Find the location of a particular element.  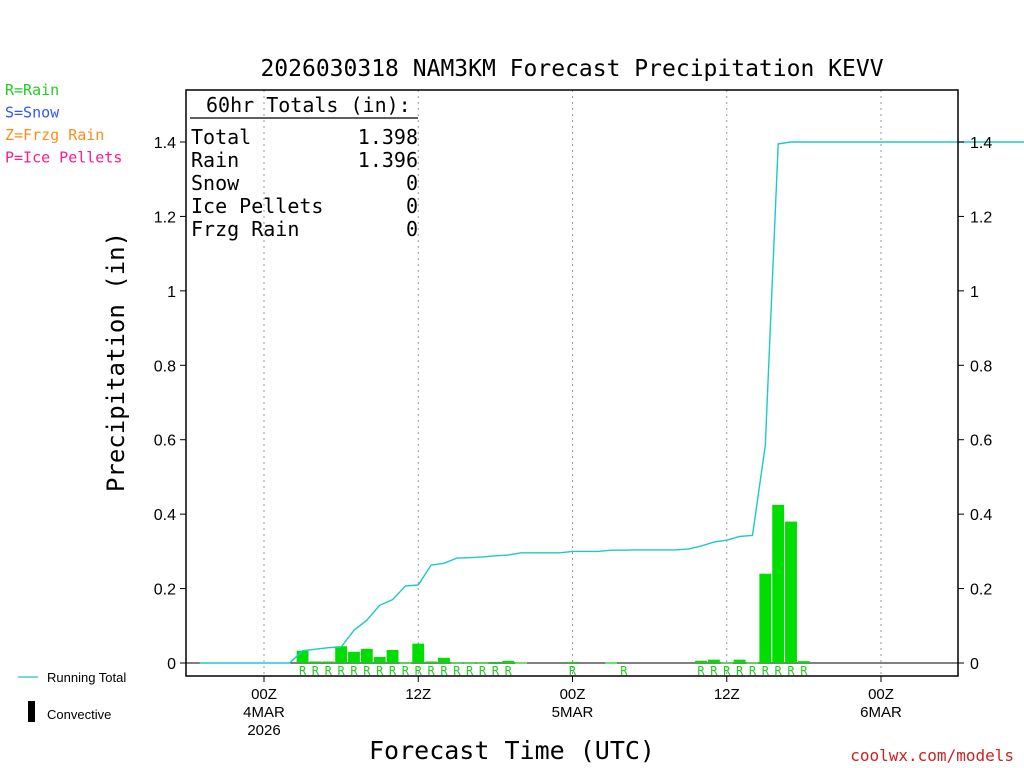

totals-row-label: Snow is located at coordinates (215, 183).